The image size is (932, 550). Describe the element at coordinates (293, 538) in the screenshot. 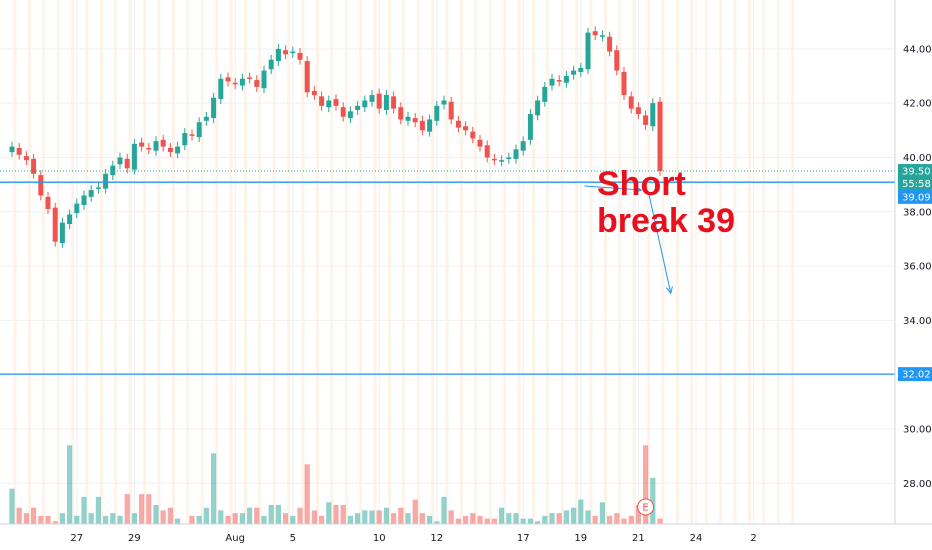

I see `time-tick-label: 5` at that location.